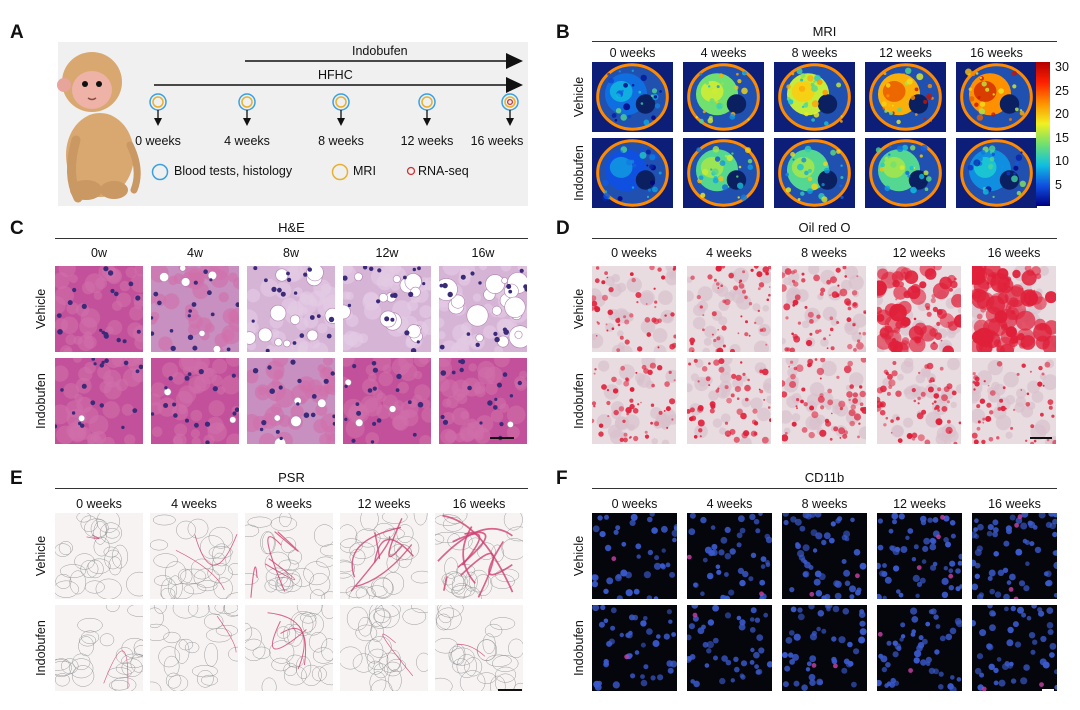 The image size is (1080, 710). What do you see at coordinates (411, 171) in the screenshot?
I see `rna-seq-legend-icon` at bounding box center [411, 171].